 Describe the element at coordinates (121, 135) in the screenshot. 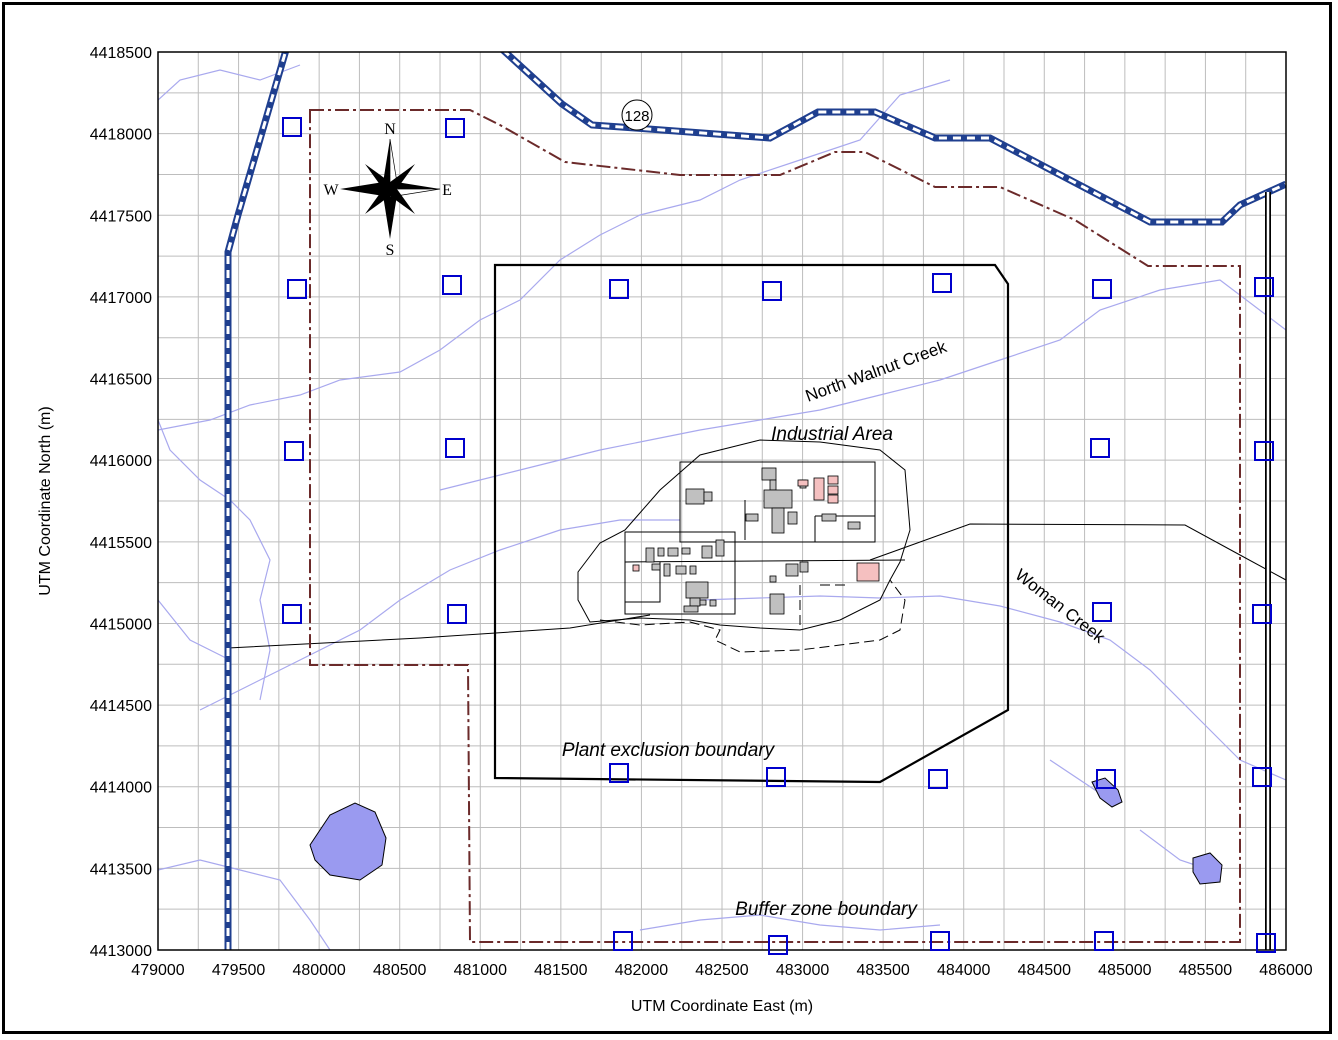

I see `y-tick-label: 4418000` at that location.